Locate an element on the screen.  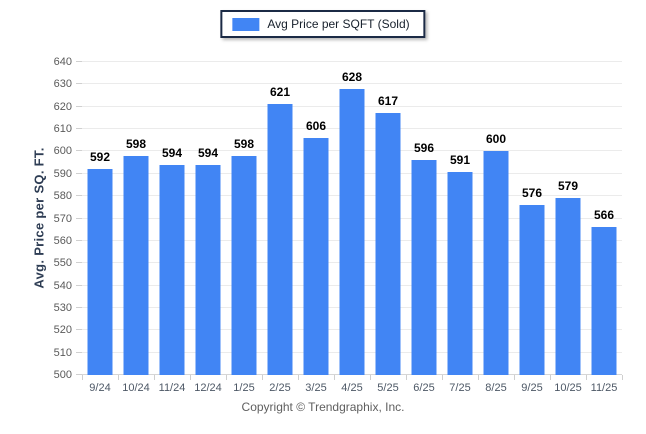
legend-label: Avg Price per SQFT (Sold) is located at coordinates (338, 24).